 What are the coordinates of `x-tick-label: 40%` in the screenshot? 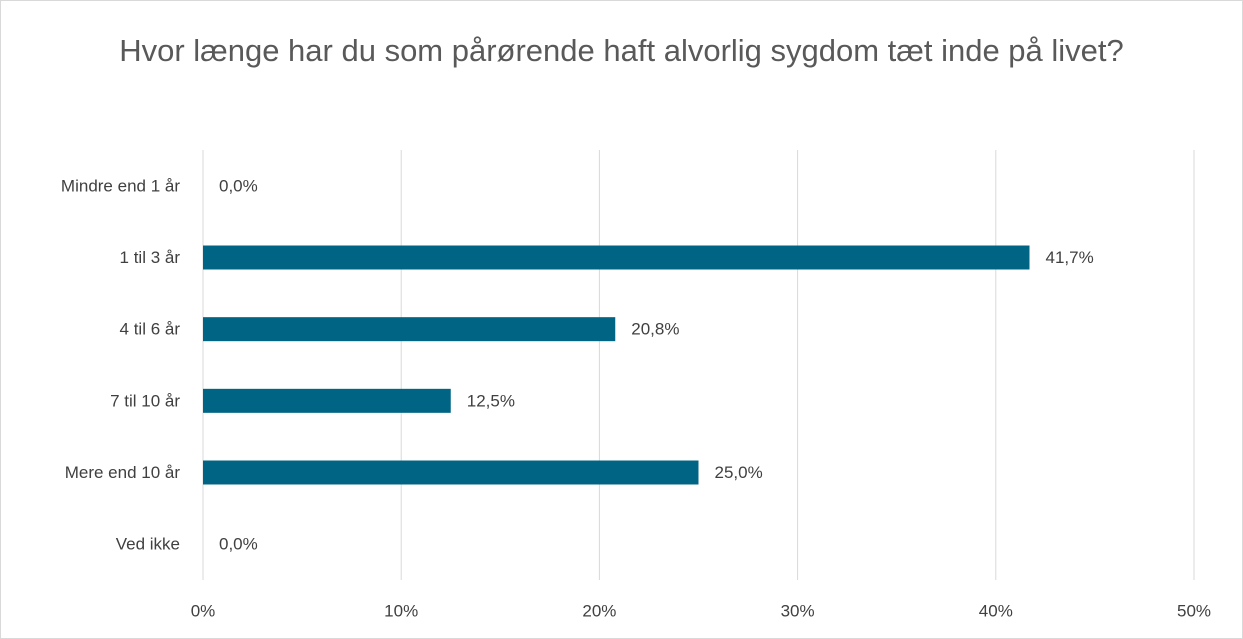 It's located at (996, 610).